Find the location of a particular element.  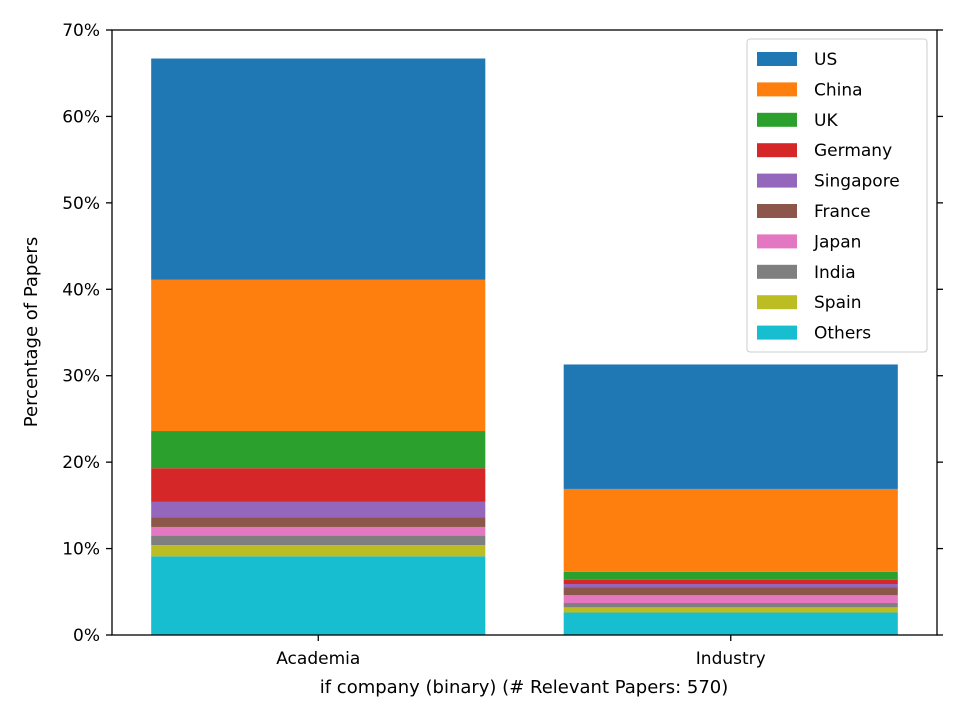

bar-segment-academia-uk is located at coordinates (318, 450).